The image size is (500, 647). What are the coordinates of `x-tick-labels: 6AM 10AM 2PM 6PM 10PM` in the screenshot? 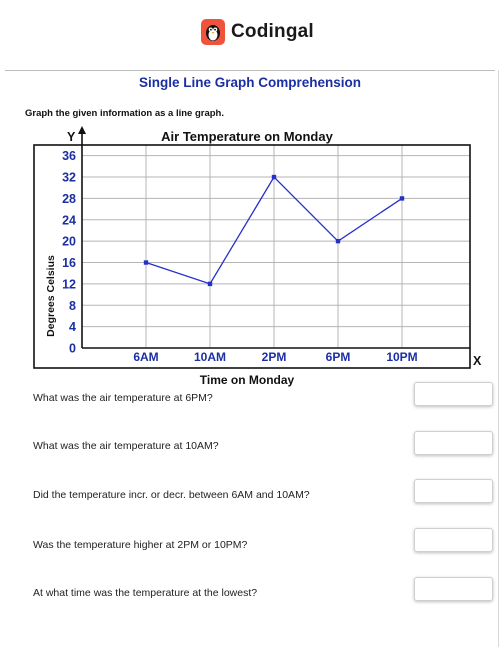 It's located at (275, 357).